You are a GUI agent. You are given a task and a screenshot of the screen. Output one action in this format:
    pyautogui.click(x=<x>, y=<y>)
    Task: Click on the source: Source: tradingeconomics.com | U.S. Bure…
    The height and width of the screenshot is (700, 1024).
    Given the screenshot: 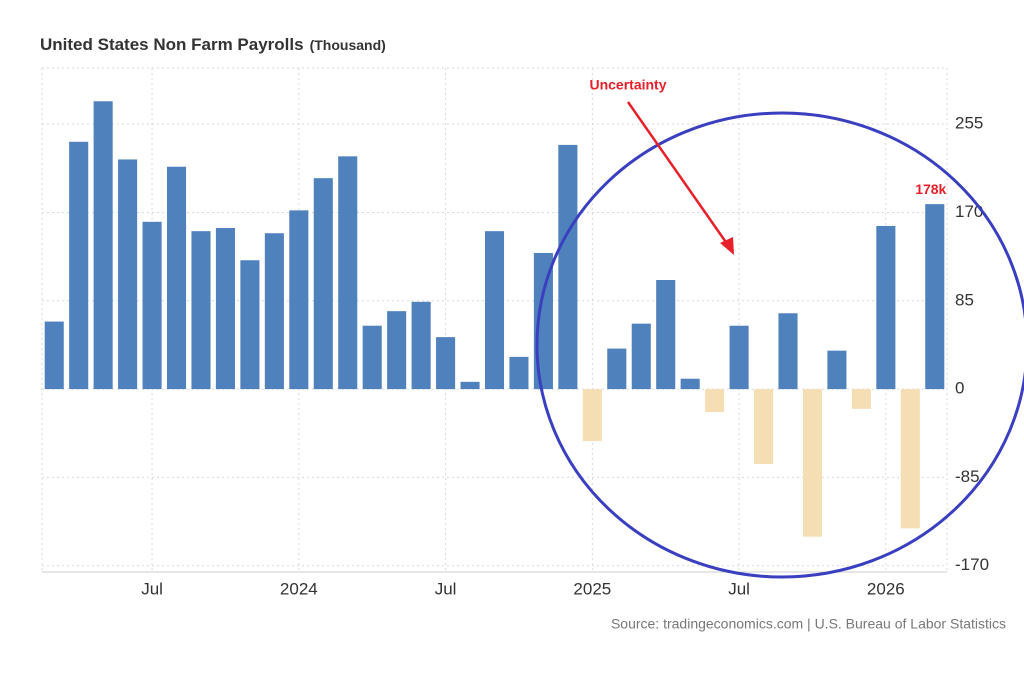 What is the action you would take?
    pyautogui.click(x=808, y=624)
    